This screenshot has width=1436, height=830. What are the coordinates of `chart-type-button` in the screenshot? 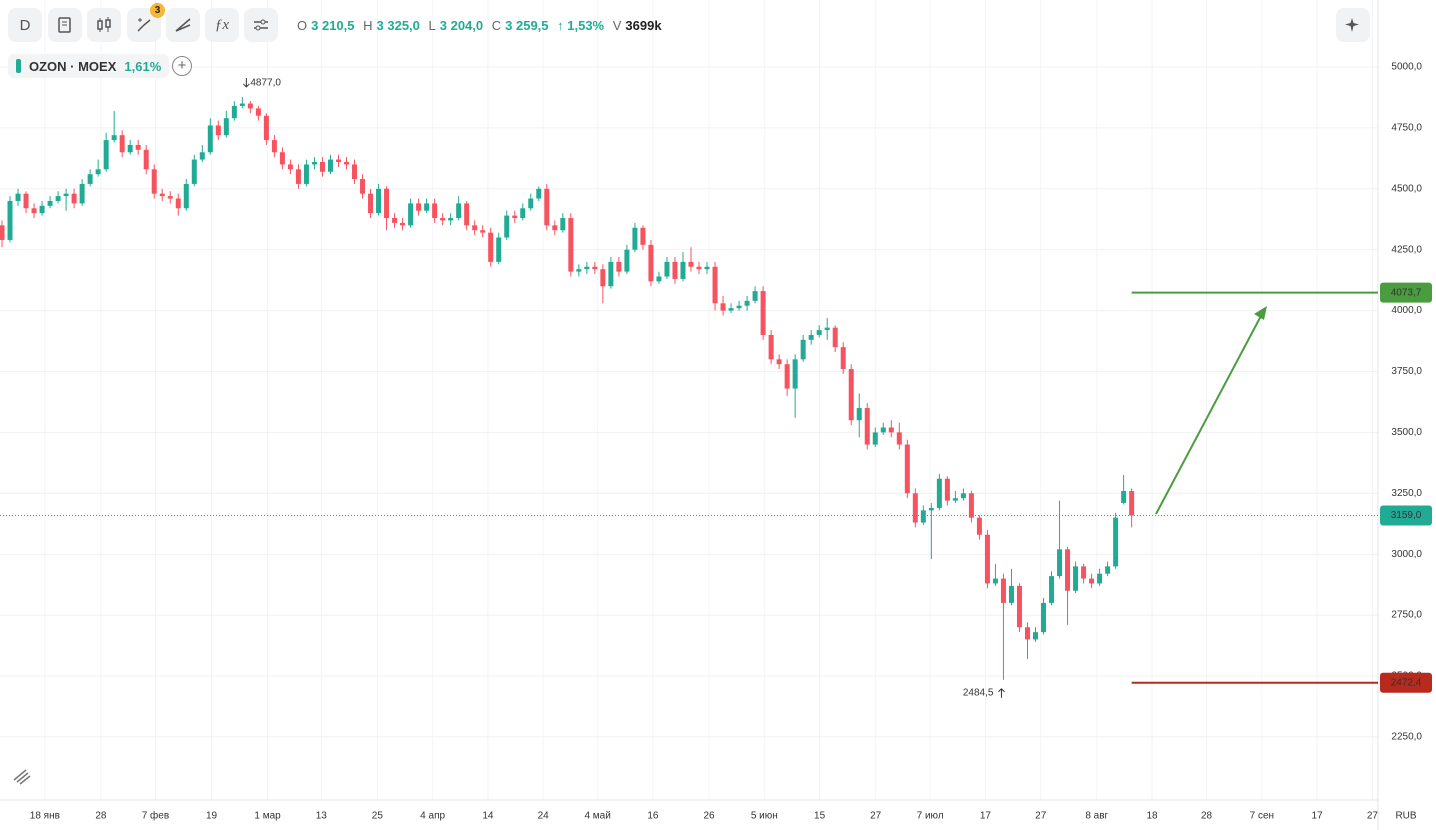 It's located at (104, 25).